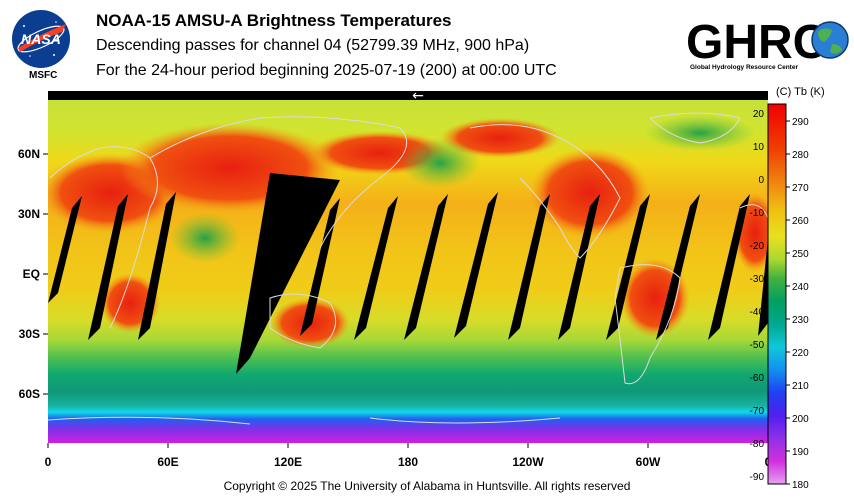  I want to click on lat-label-60s: 60S, so click(29, 394).